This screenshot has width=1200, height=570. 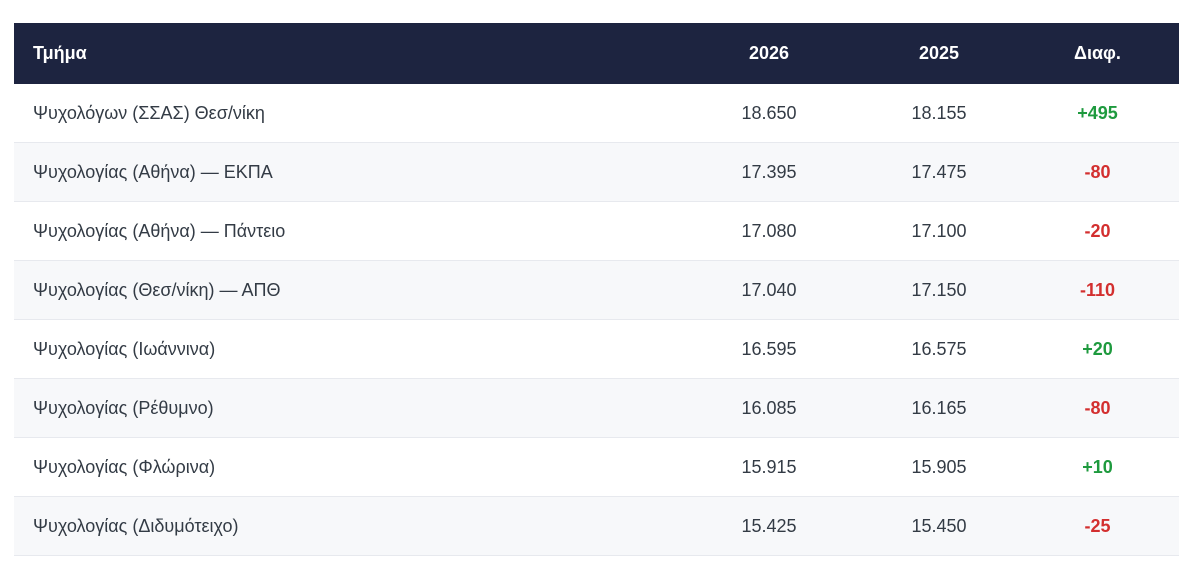 What do you see at coordinates (1097, 466) in the screenshot?
I see `diff-cell: +10` at bounding box center [1097, 466].